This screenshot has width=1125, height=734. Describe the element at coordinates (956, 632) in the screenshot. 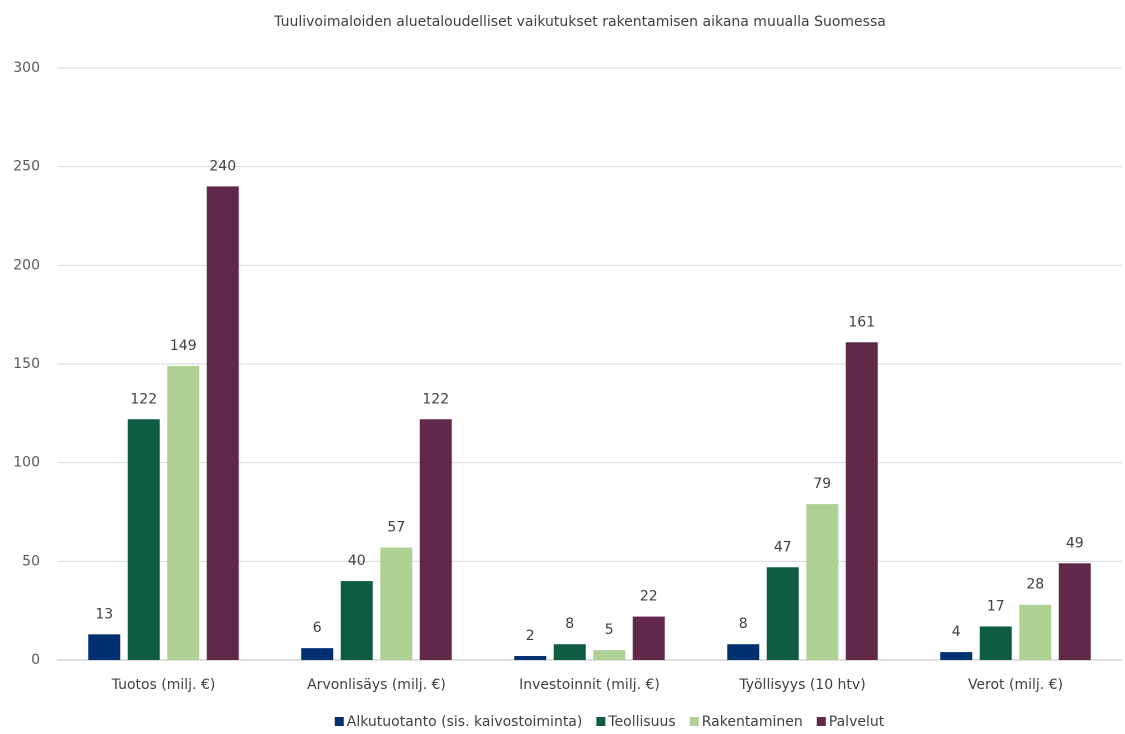

I see `data-label: 4` at that location.